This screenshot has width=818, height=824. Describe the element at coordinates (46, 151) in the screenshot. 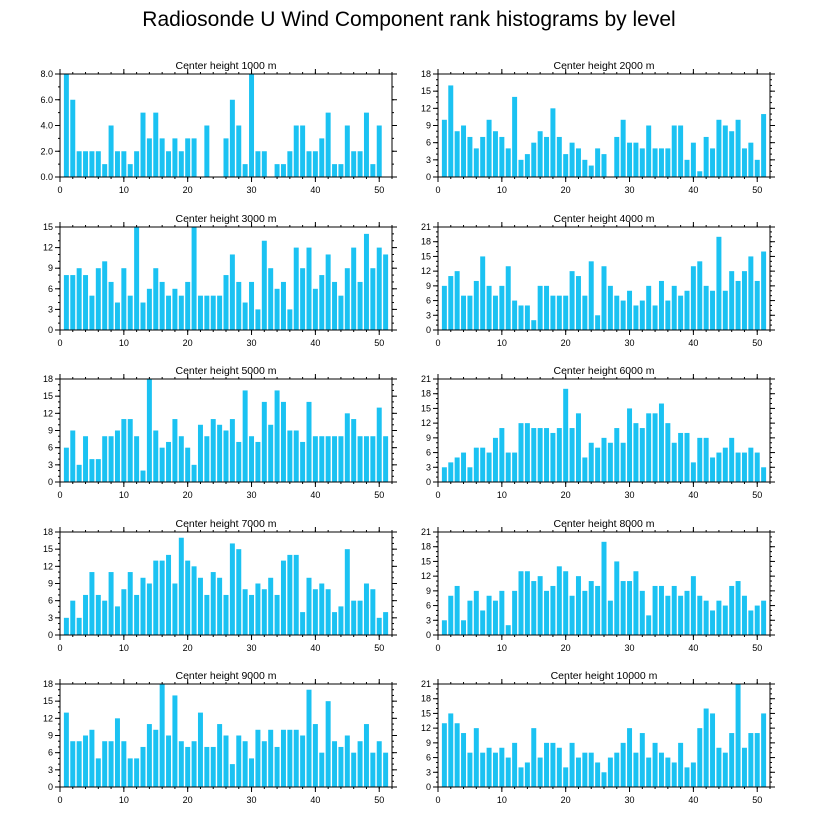

I see `y-tick-label: 2.0` at that location.